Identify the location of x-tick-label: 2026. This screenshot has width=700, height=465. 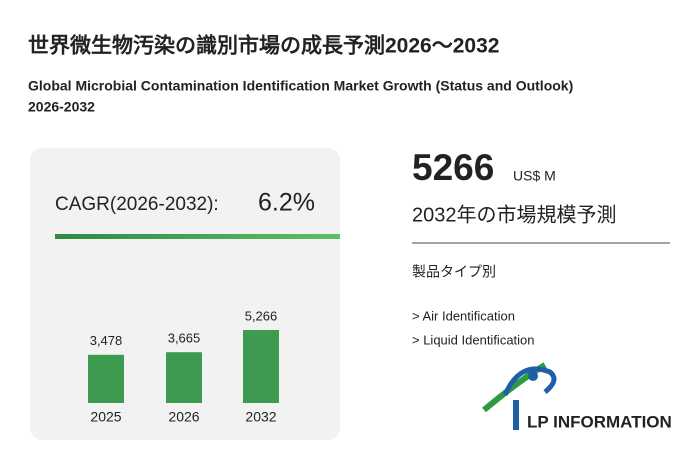
(183, 417).